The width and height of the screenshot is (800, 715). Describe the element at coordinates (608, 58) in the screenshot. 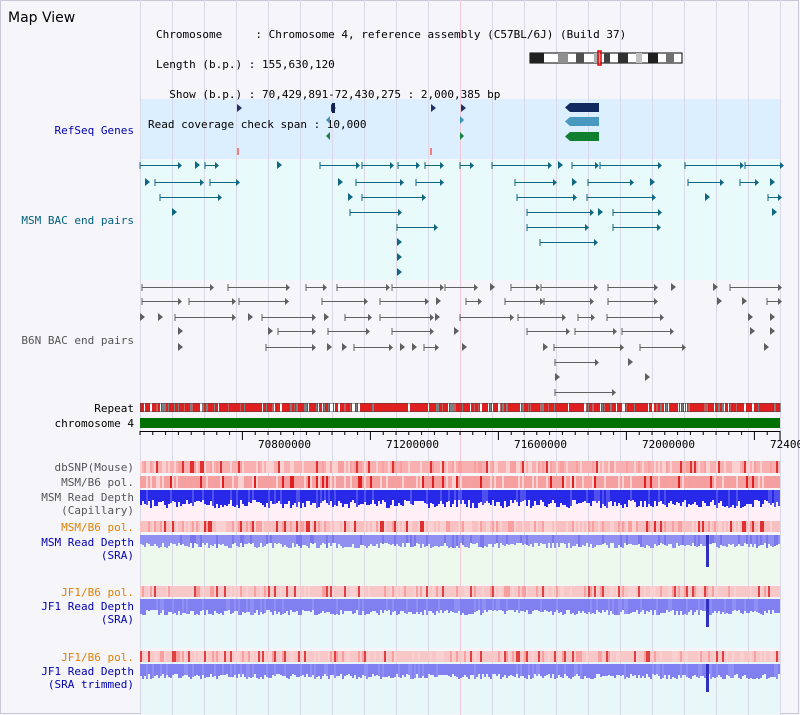

I see `chromosome-ideogram` at that location.